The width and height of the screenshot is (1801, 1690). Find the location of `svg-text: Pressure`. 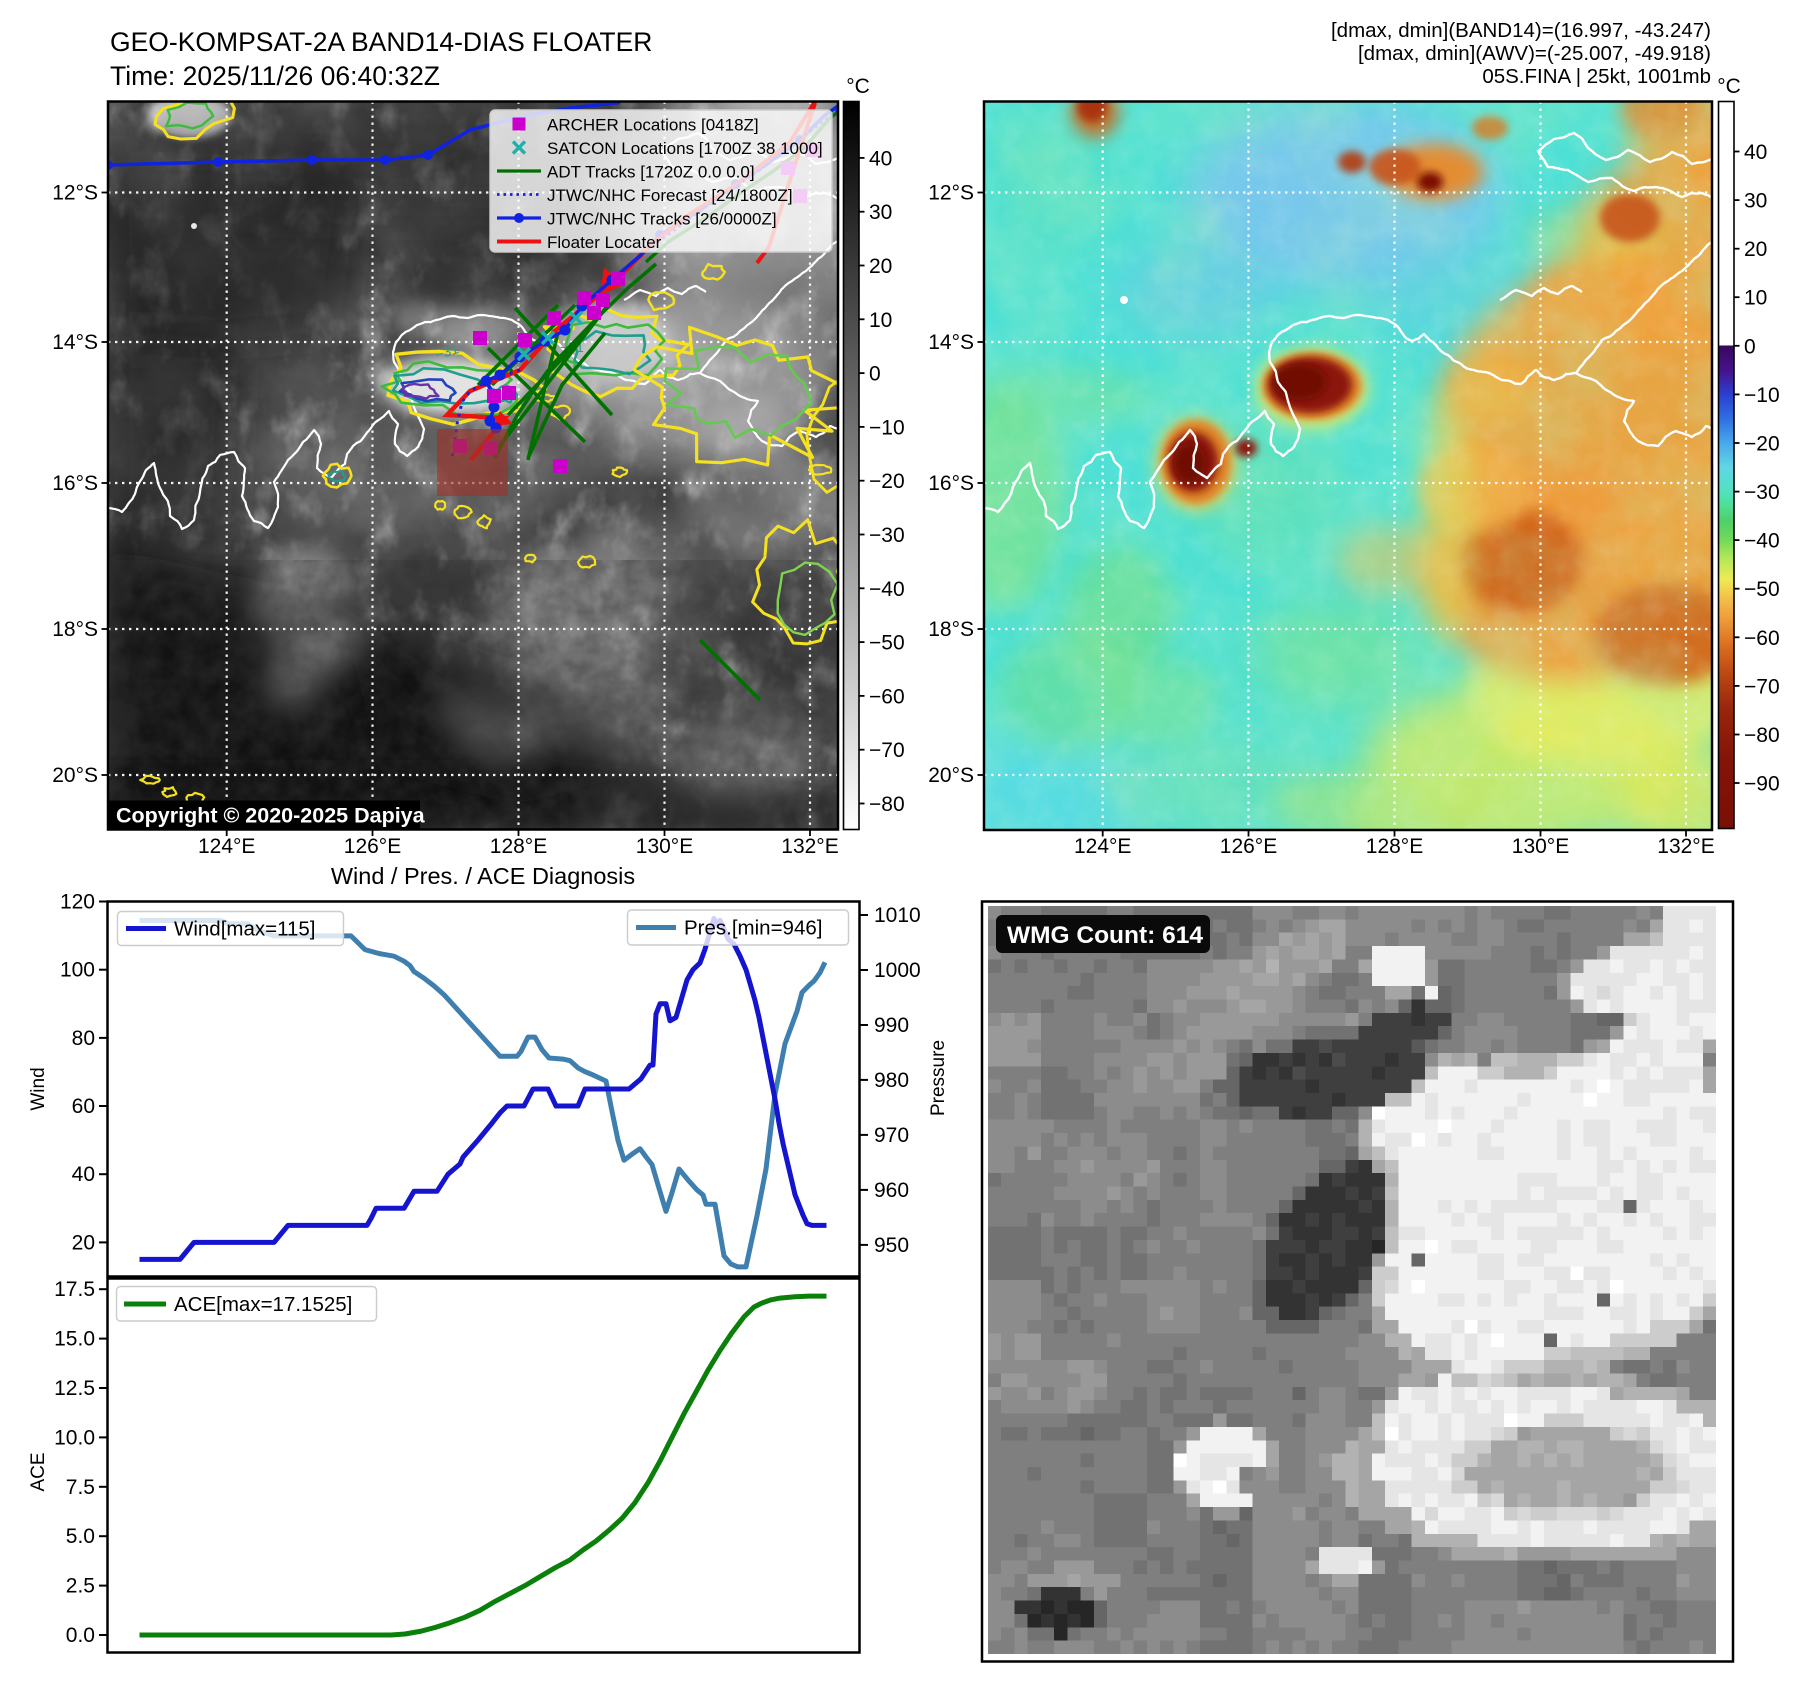

svg-text: Pressure is located at coordinates (938, 1078).